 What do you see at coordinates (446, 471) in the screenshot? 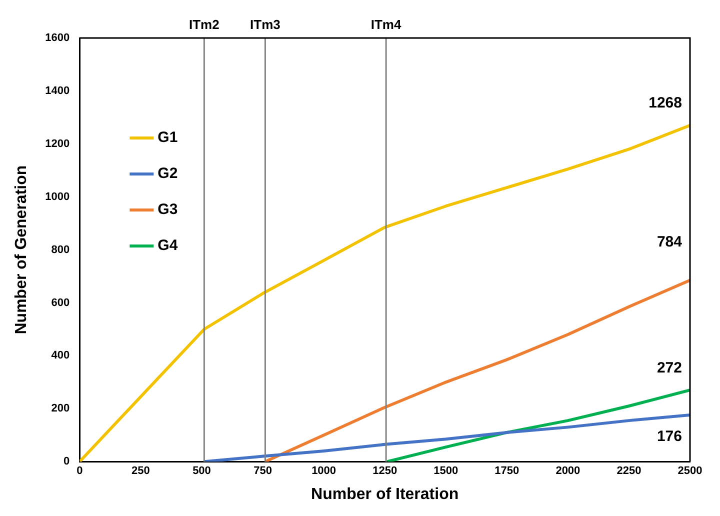
I see `x-tick-label: 1500` at bounding box center [446, 471].